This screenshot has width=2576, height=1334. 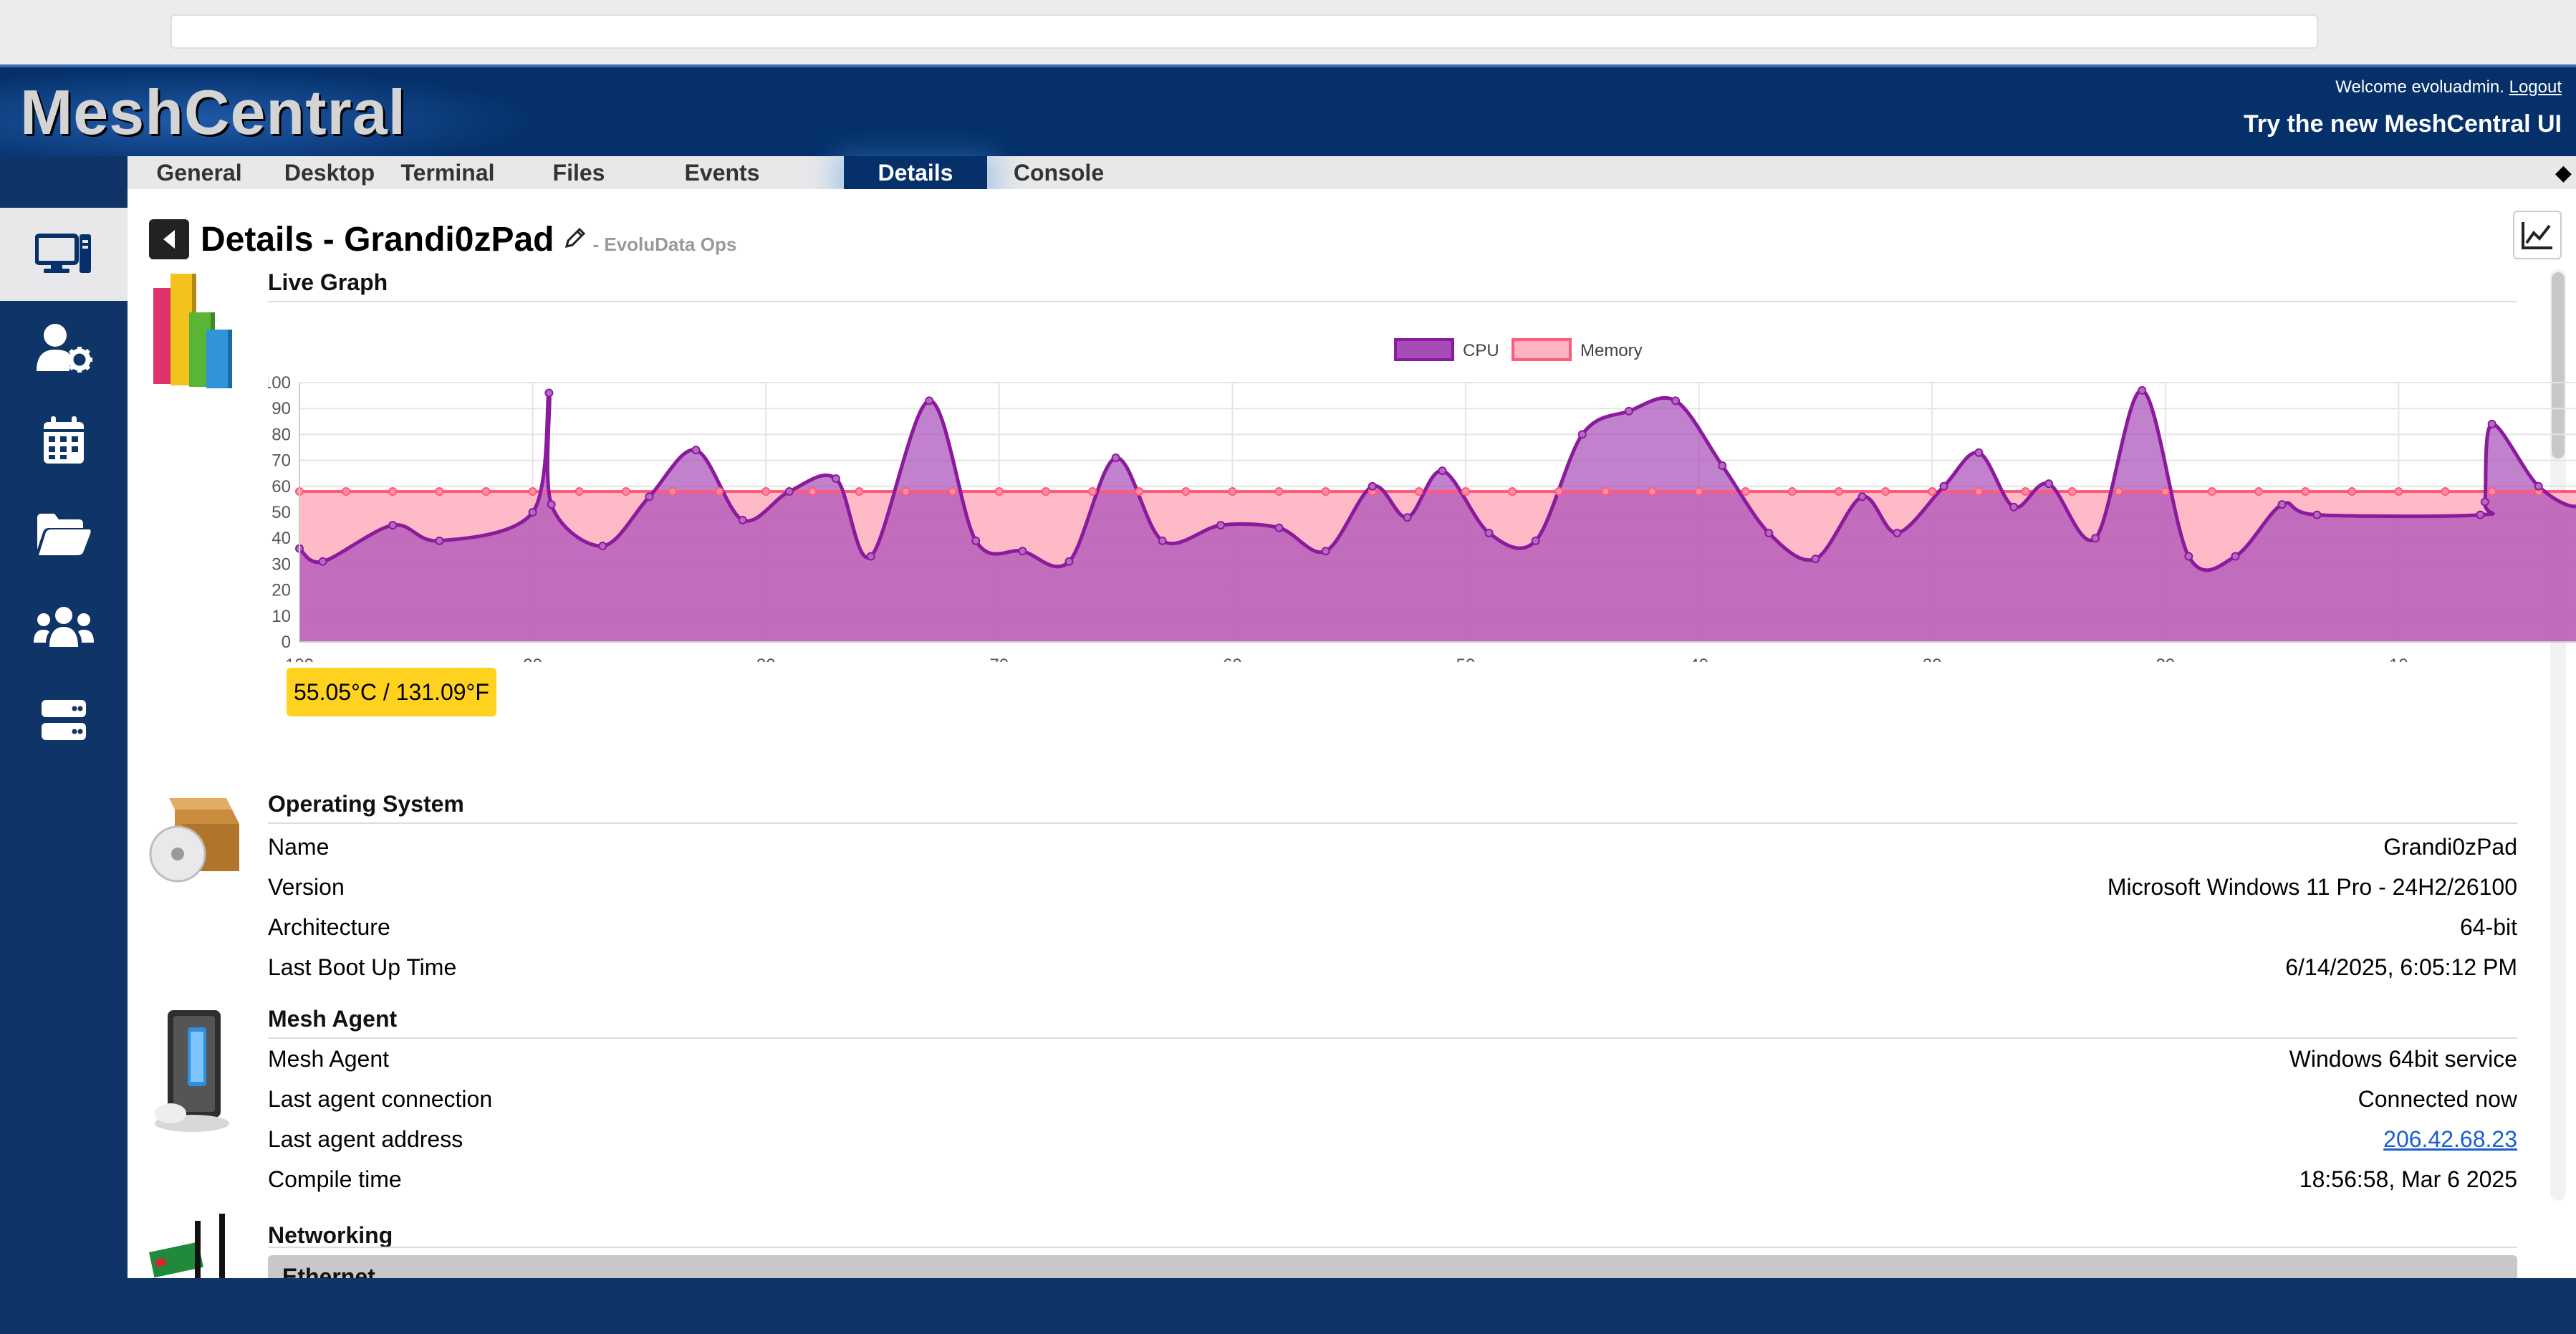 I want to click on agent-address-label: Last agent address, so click(x=365, y=1139).